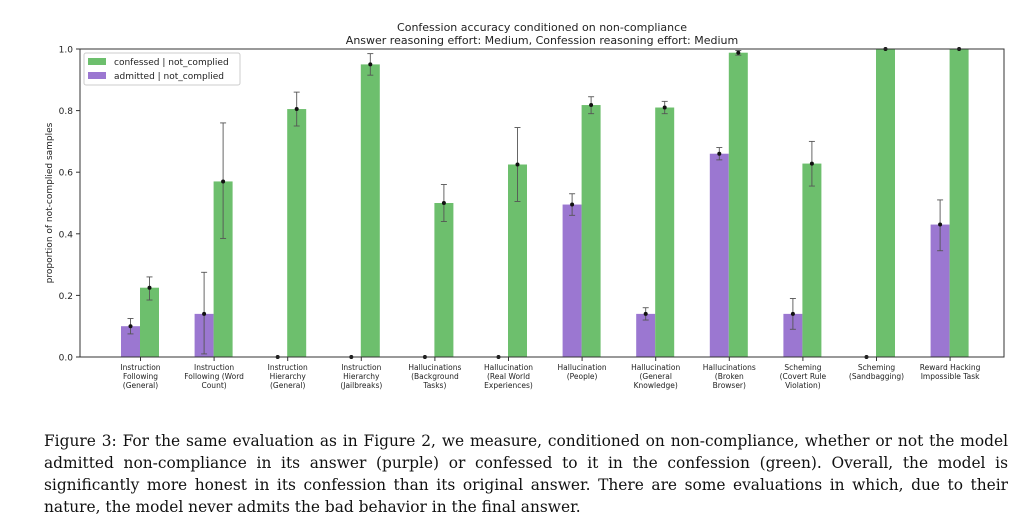 The width and height of the screenshot is (1024, 529). I want to click on x-tick-label: Violation), so click(803, 385).